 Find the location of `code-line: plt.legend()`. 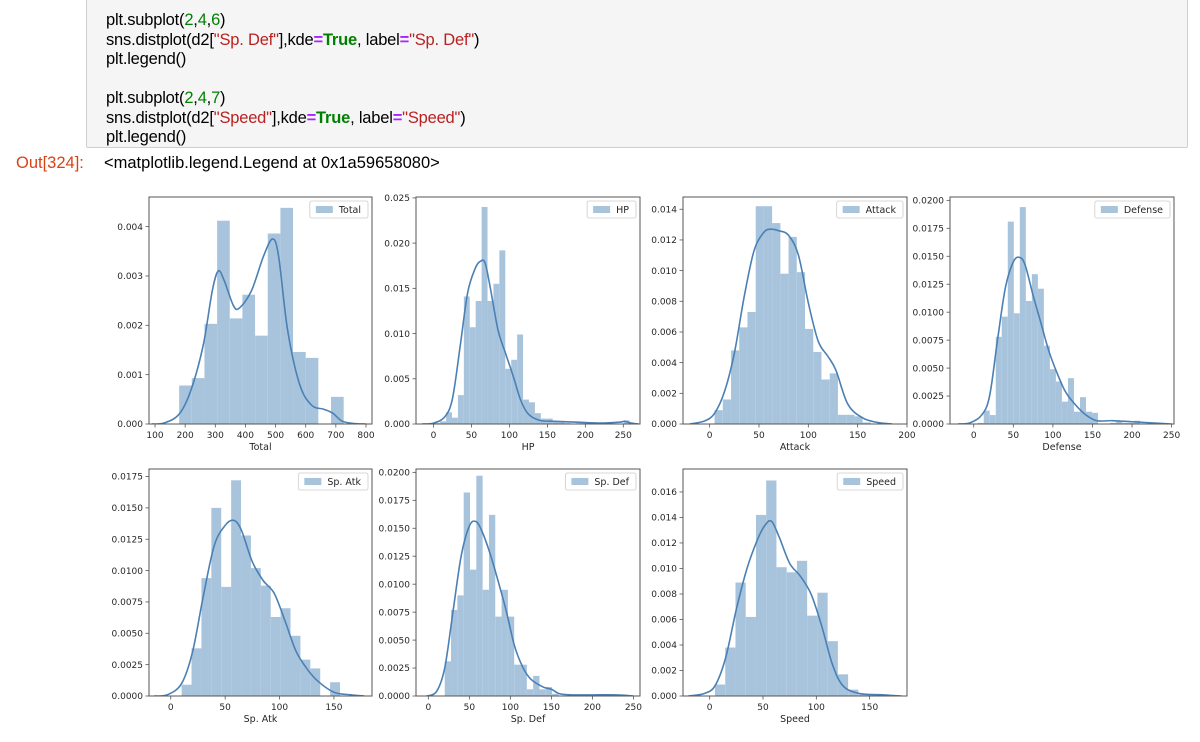

code-line: plt.legend() is located at coordinates (146, 59).